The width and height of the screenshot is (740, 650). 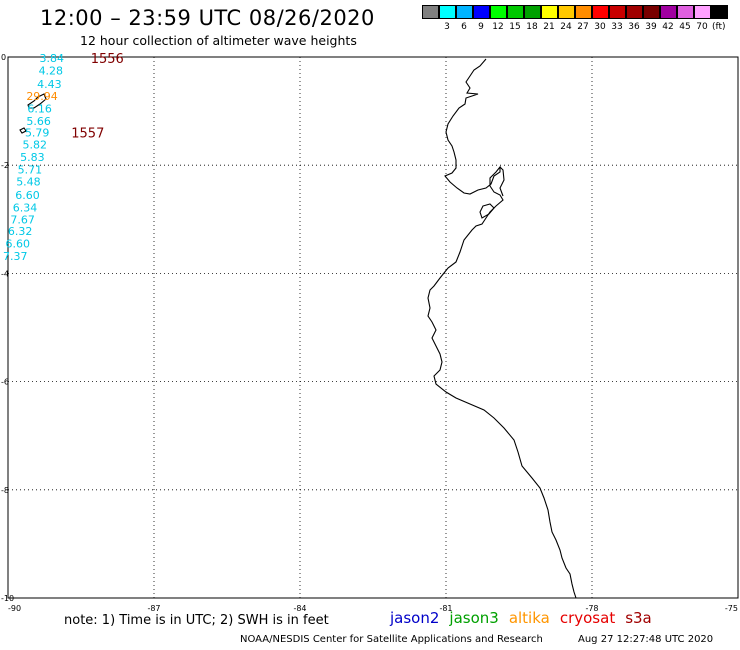 I want to click on wave-height-label: 5.79, so click(x=37, y=133).